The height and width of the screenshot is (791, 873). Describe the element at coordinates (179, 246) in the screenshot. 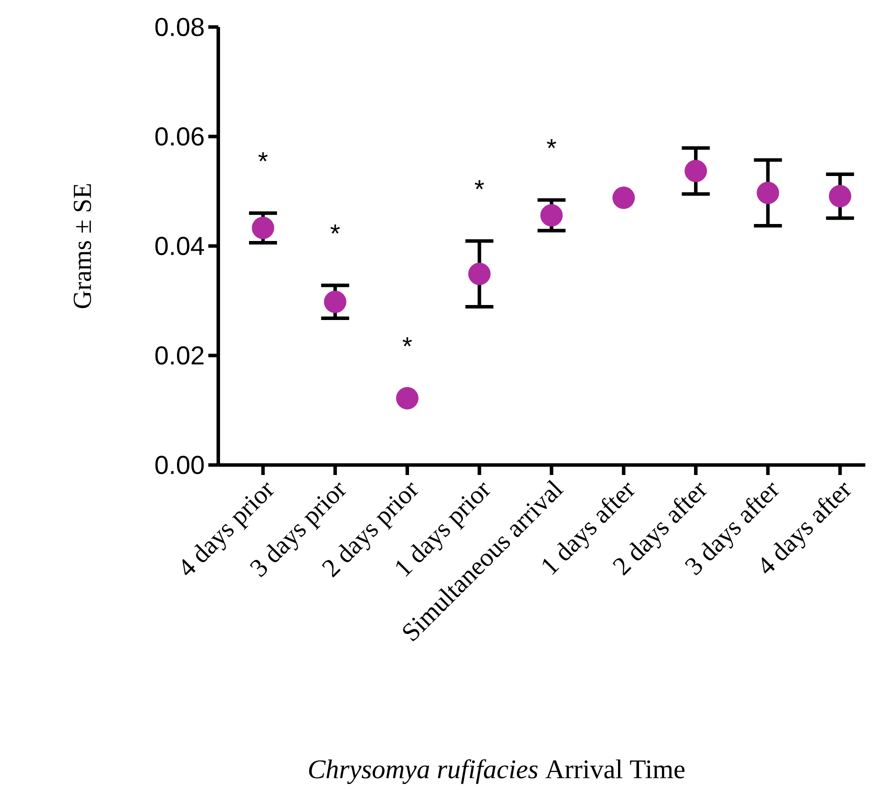

I see `y-tick-label: 0.04` at that location.